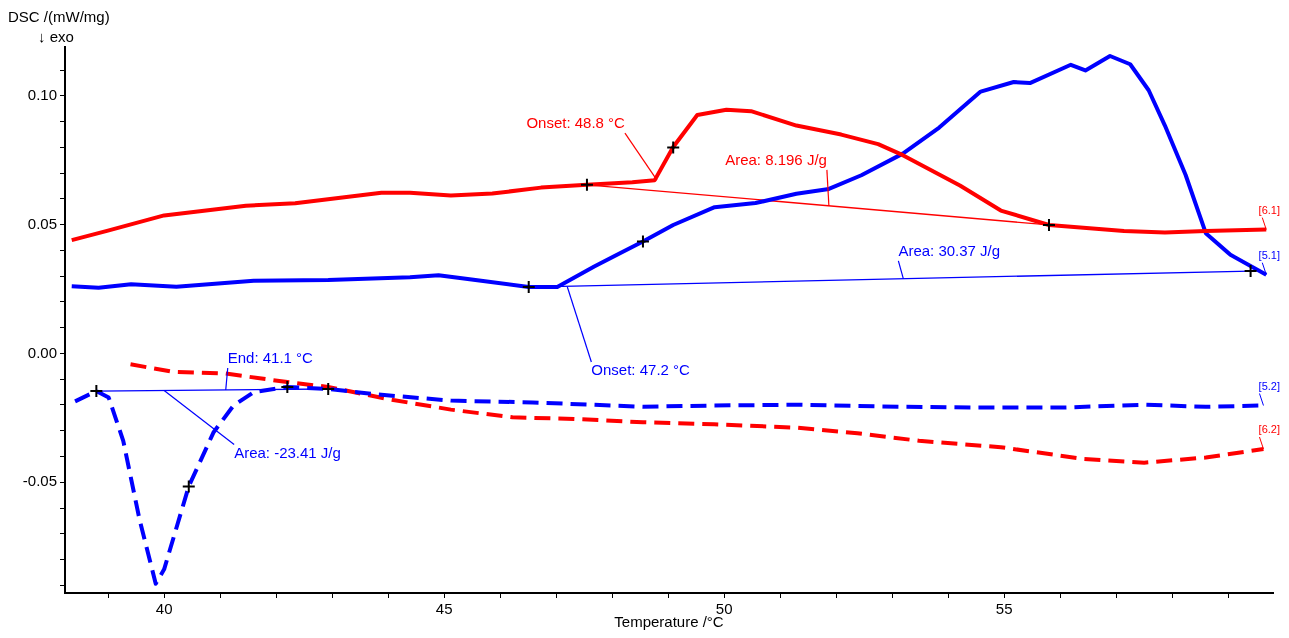 The width and height of the screenshot is (1289, 638). What do you see at coordinates (576, 123) in the screenshot?
I see `annotation: Onset: 48.8 °C` at bounding box center [576, 123].